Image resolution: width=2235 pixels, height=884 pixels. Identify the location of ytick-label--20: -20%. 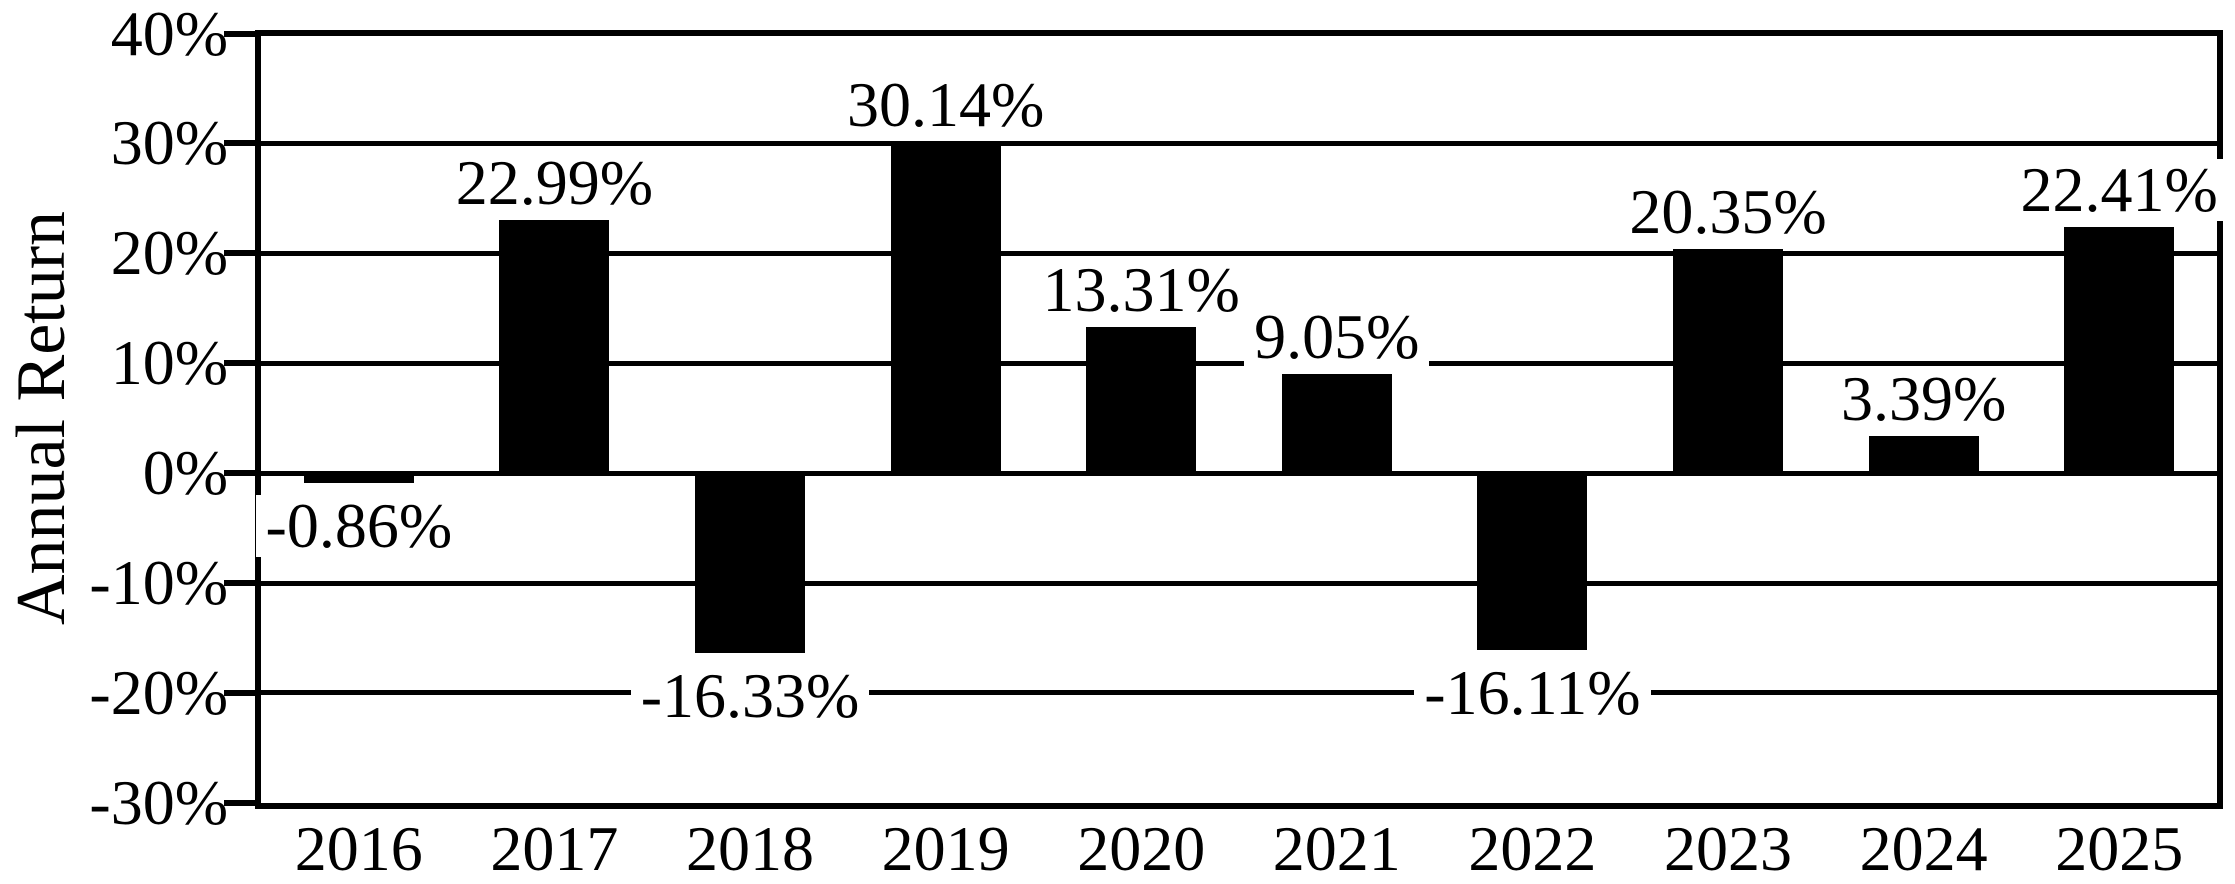
(158, 692).